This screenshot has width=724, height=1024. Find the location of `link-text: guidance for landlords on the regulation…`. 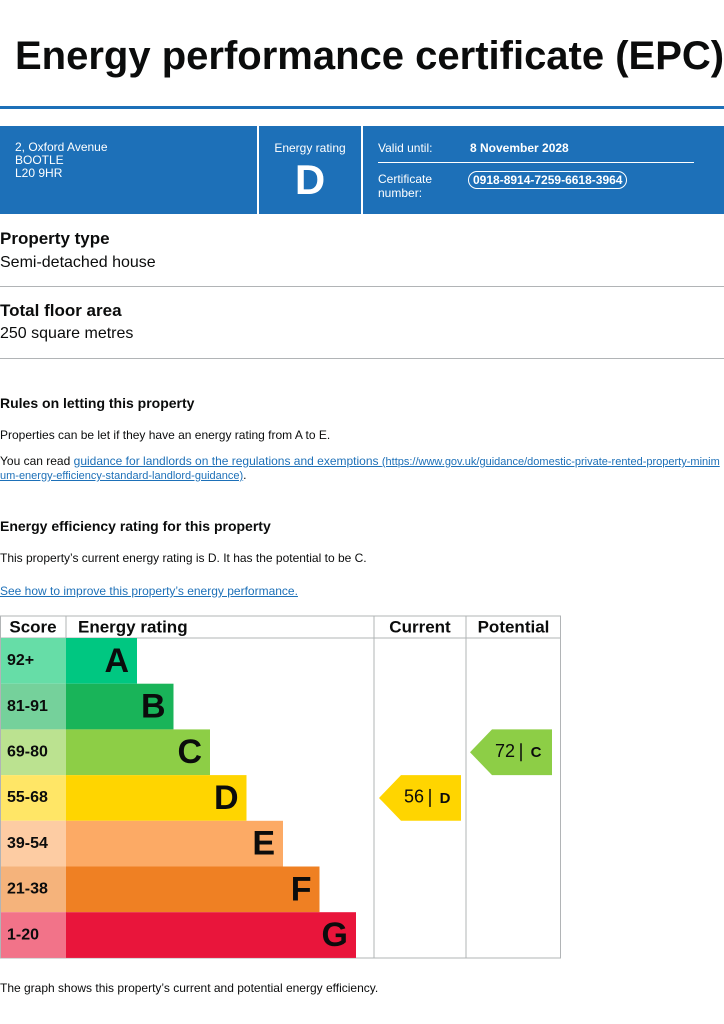

link-text: guidance for landlords on the regulation… is located at coordinates (226, 461).